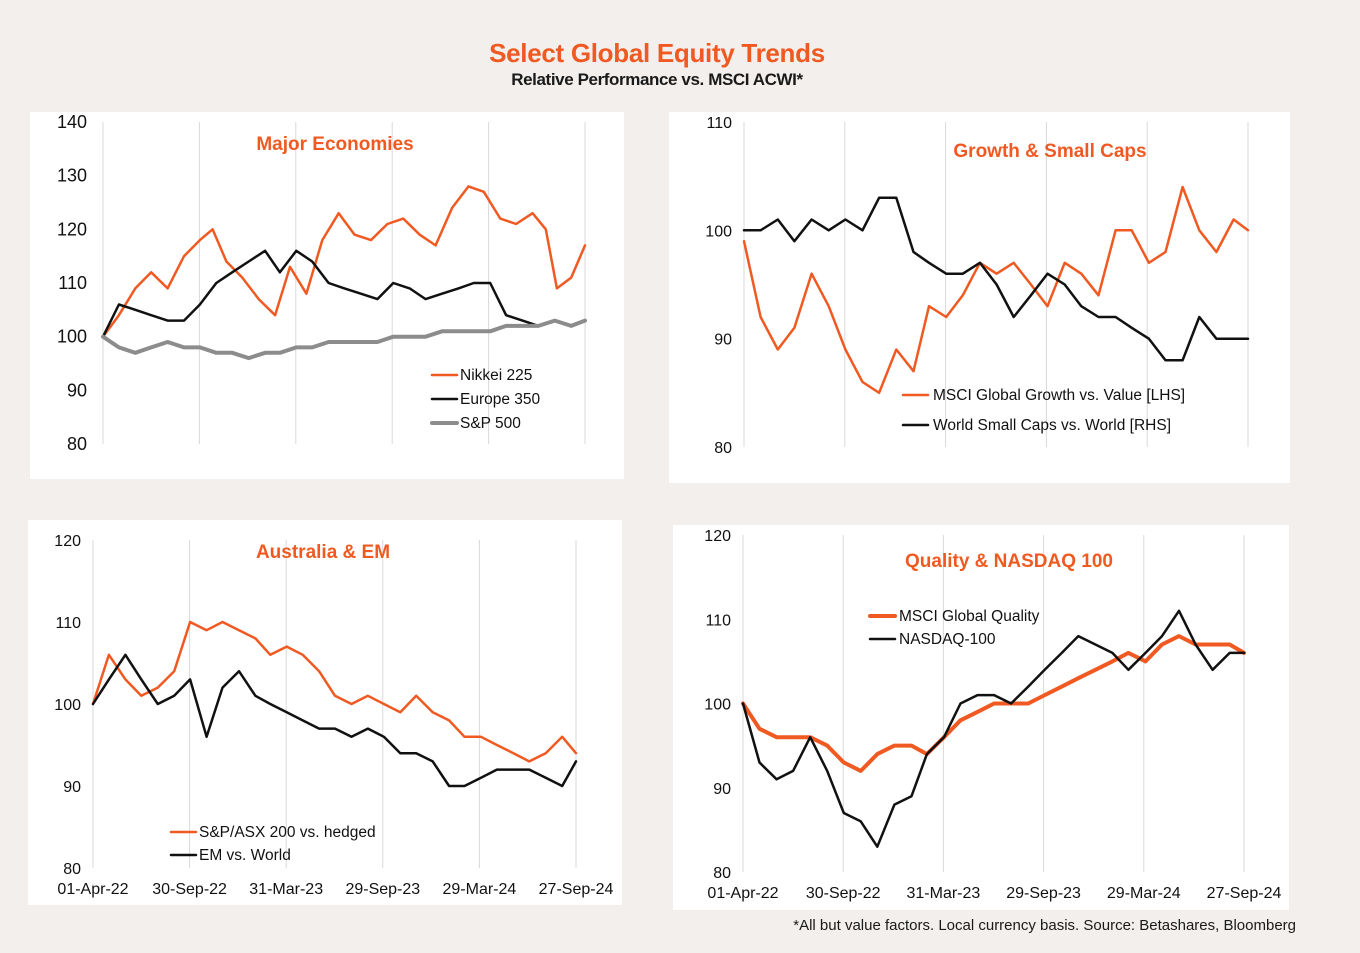 Image resolution: width=1360 pixels, height=953 pixels. What do you see at coordinates (287, 832) in the screenshot?
I see `legend-label: S&P/ASX 200 vs. hedged` at bounding box center [287, 832].